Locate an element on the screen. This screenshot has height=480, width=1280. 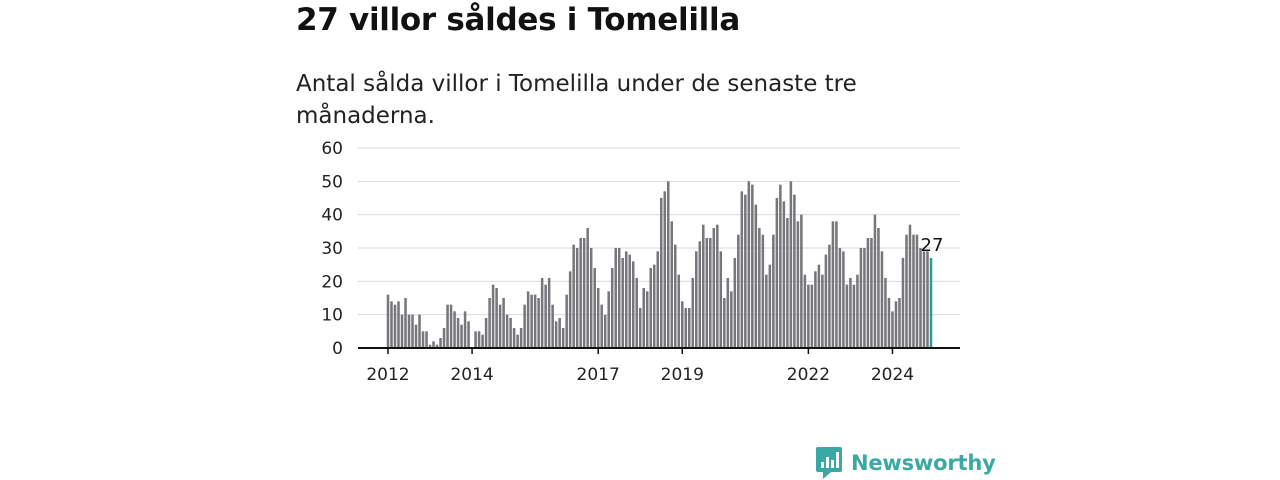
y-tick-label: 50 is located at coordinates (332, 182).